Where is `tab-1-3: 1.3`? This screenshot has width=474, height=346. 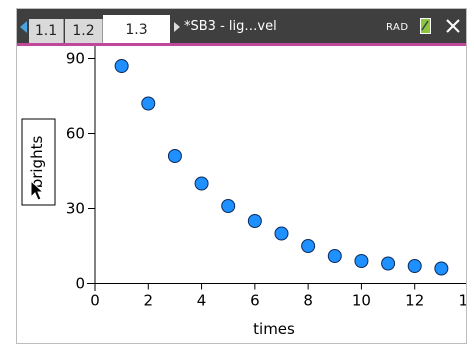
tab-1-3: 1.3 is located at coordinates (136, 30).